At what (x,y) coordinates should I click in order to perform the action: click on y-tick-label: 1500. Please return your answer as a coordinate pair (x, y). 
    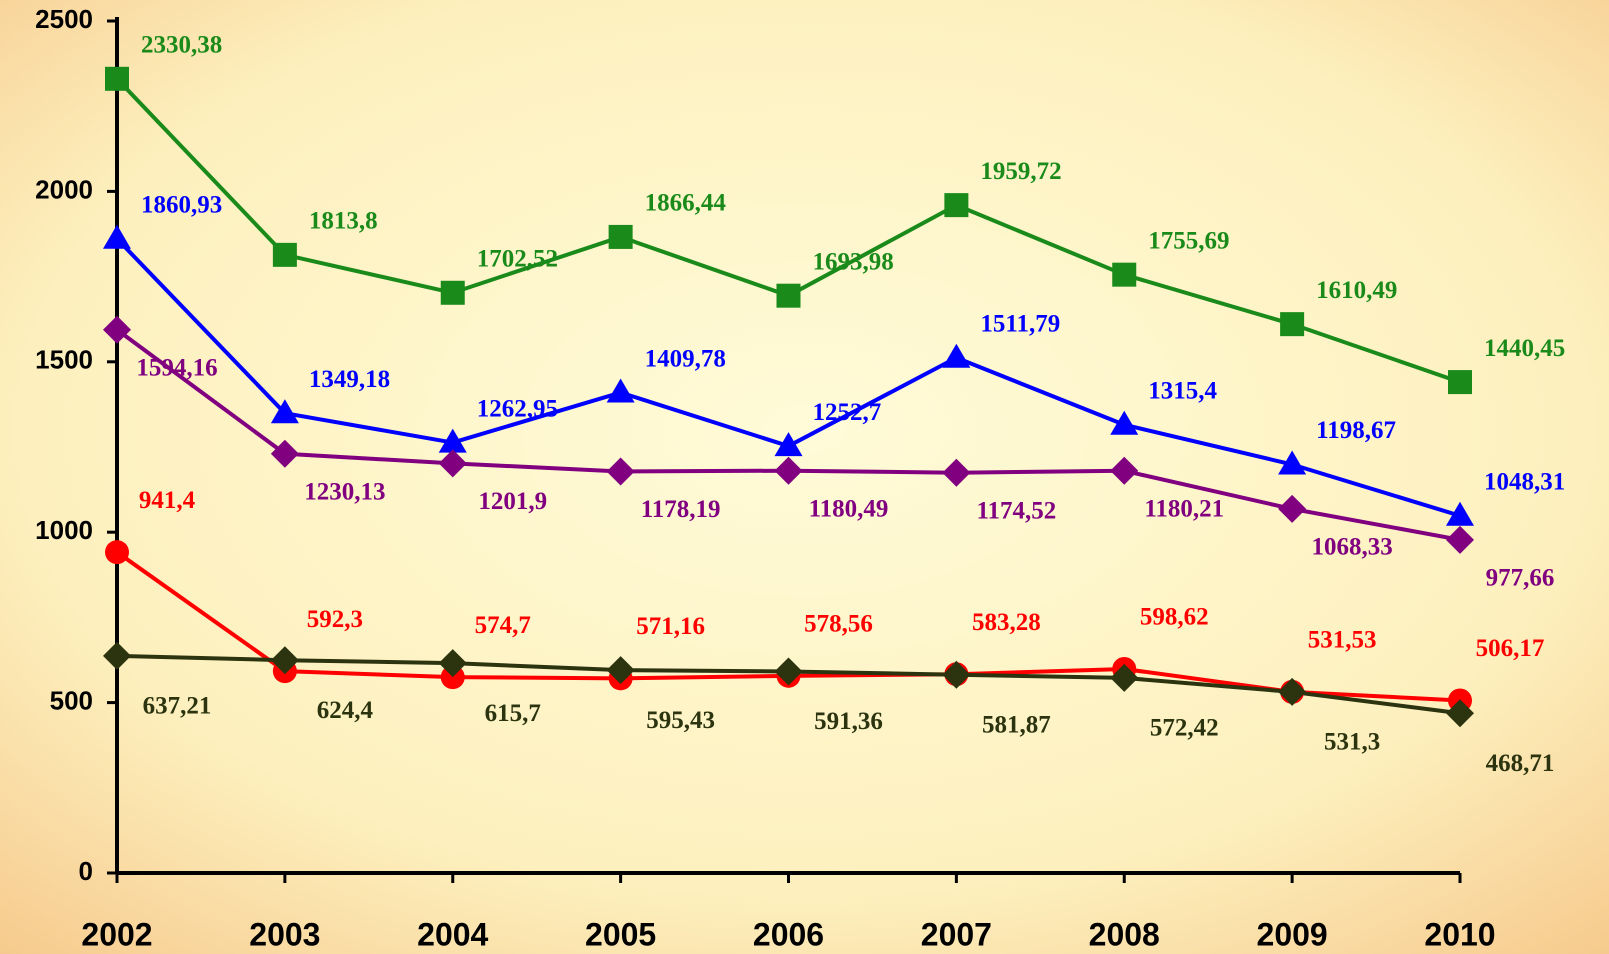
    Looking at the image, I should click on (64, 360).